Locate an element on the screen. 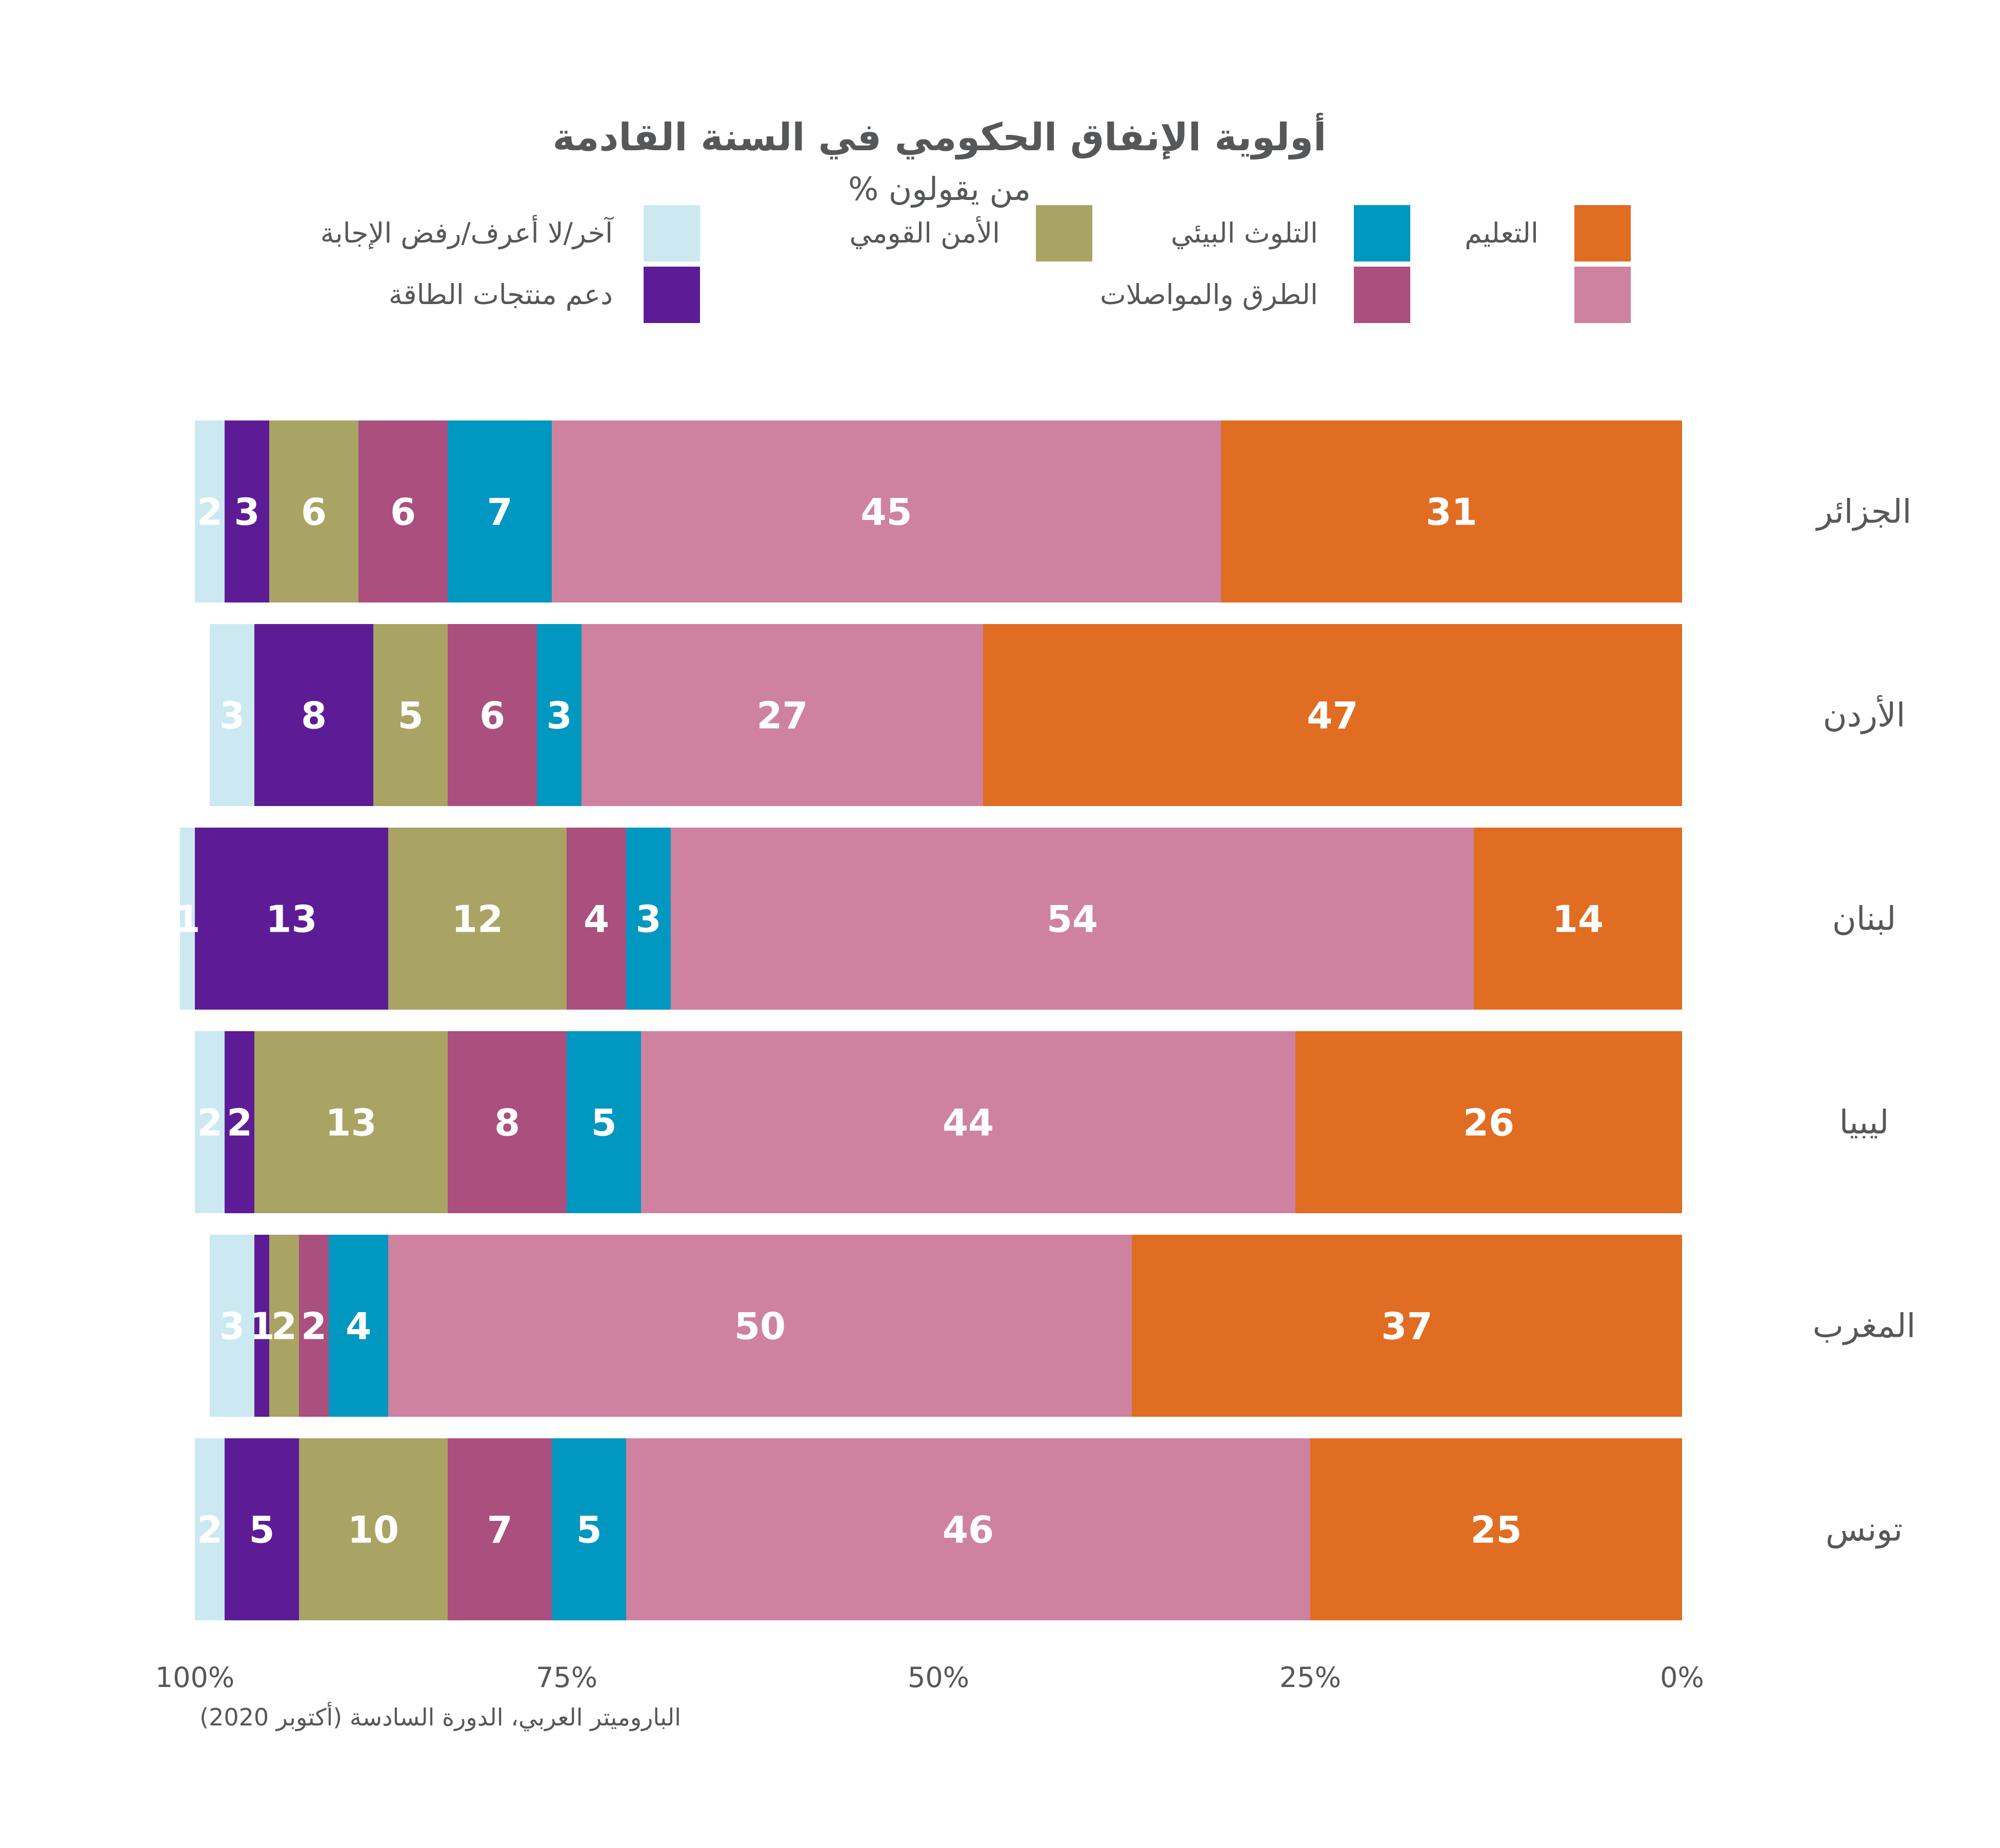 Image resolution: width=2000 pixels, height=1848 pixels. legend-item-energy: دعم منتجات الطاقة is located at coordinates (544, 295).